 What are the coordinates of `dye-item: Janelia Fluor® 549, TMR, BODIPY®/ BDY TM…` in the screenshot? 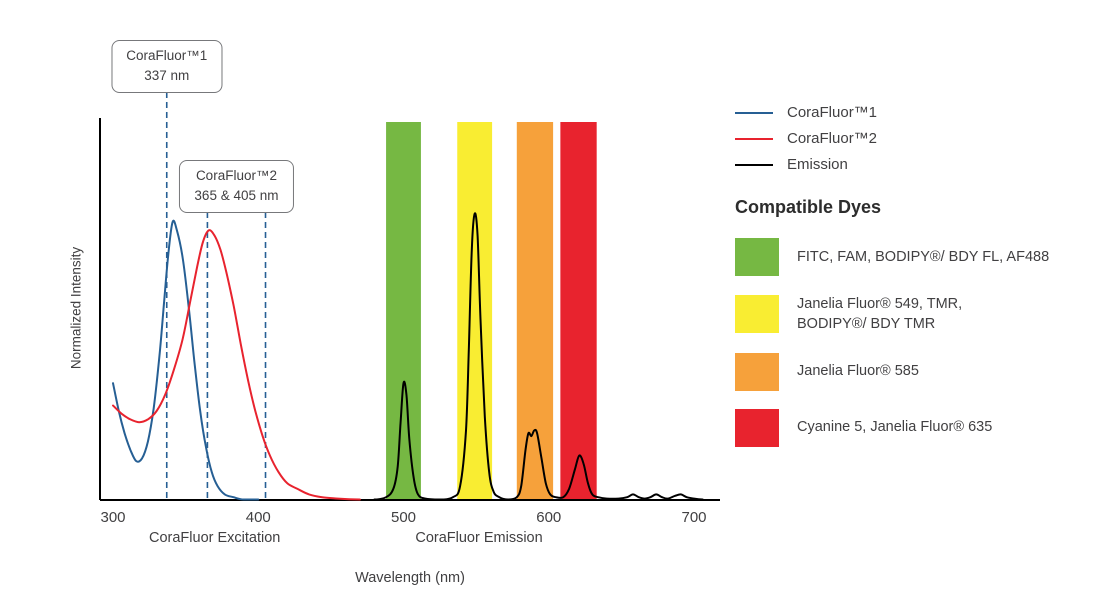 It's located at (921, 314).